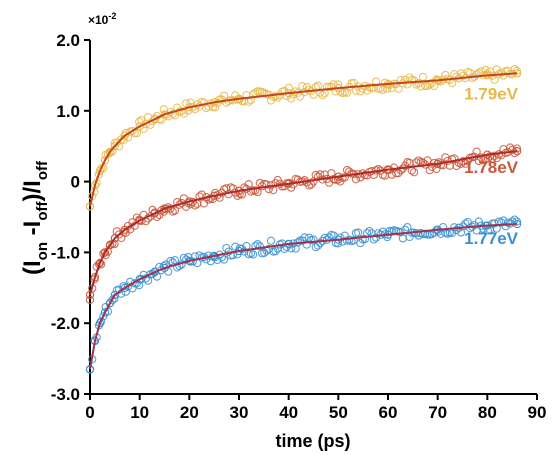  What do you see at coordinates (32, 231) in the screenshot?
I see `y-title-part-2: -I` at bounding box center [32, 231].